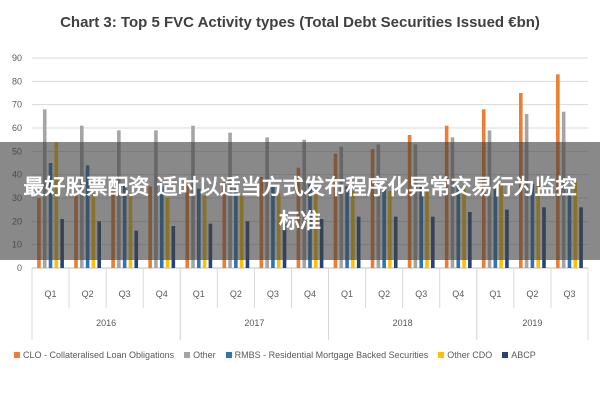  I want to click on legend-item: ABCP, so click(519, 355).